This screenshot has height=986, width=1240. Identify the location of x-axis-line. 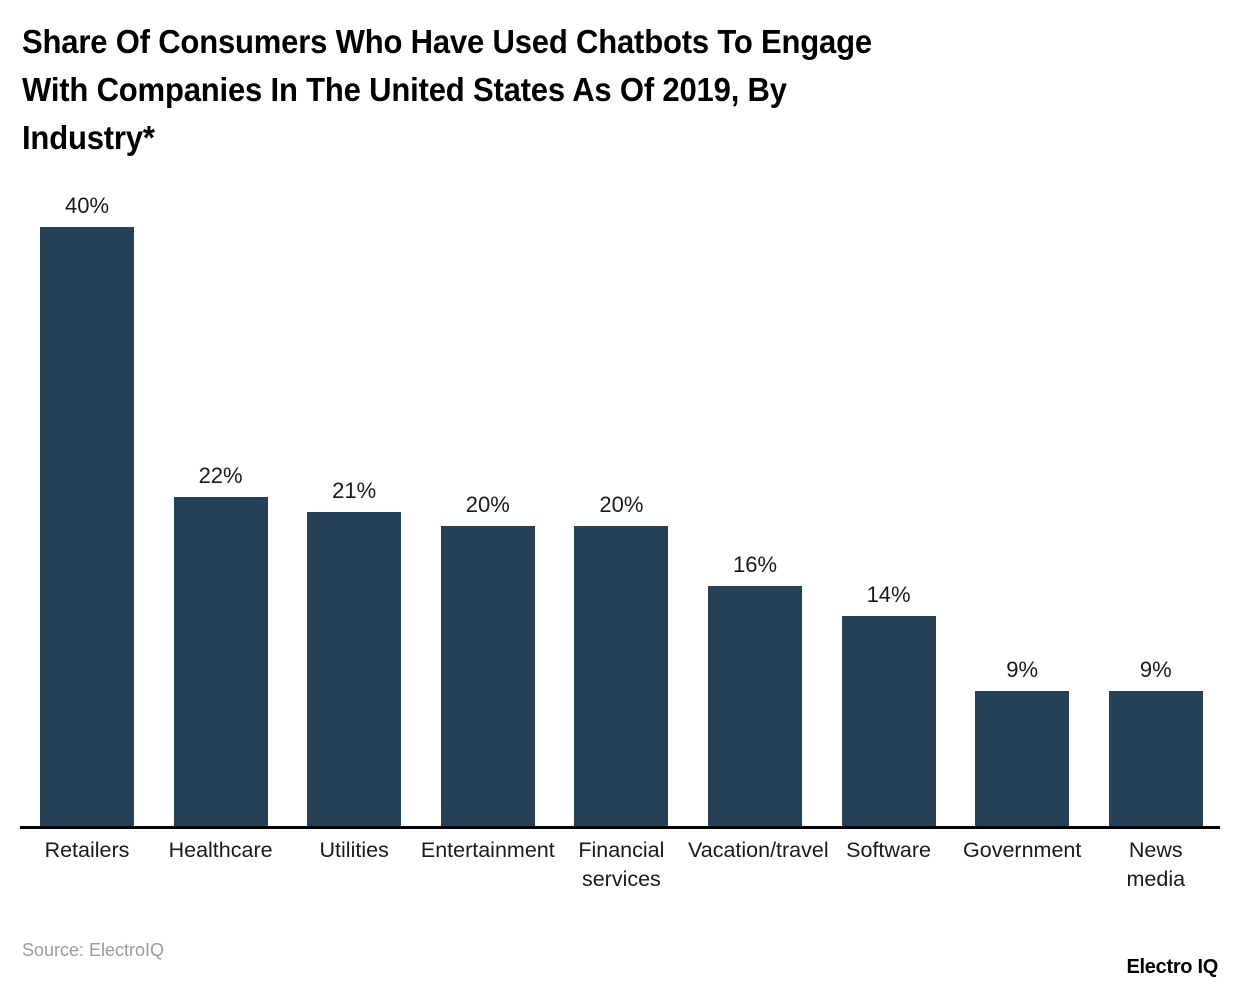
(620, 827).